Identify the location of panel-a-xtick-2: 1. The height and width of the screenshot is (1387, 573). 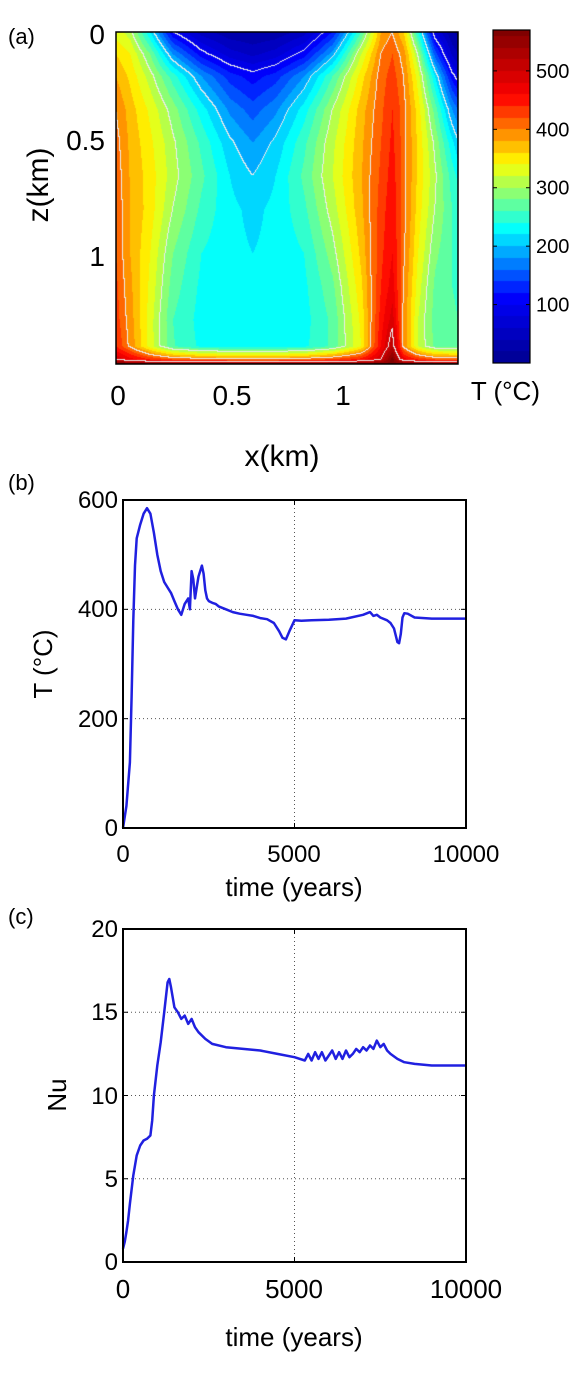
(343, 395).